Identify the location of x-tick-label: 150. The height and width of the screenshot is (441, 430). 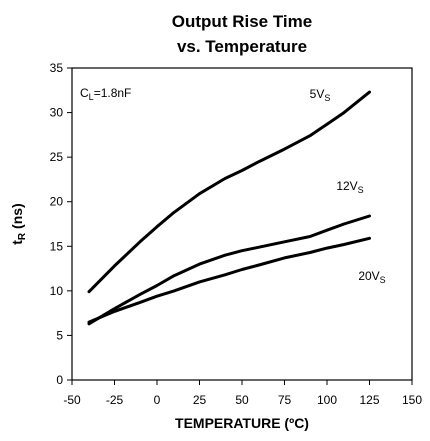
(412, 400).